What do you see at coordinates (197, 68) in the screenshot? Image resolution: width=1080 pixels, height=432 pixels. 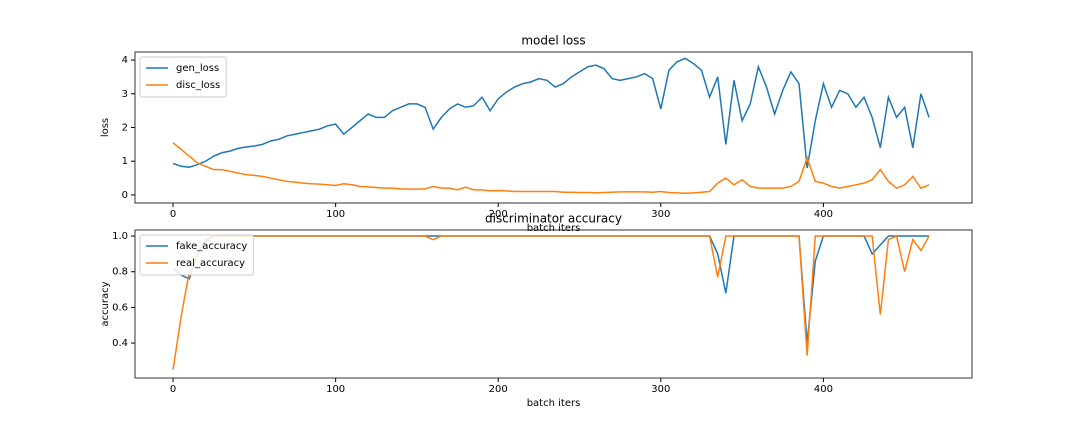 I see `legend-label: gen_loss` at bounding box center [197, 68].